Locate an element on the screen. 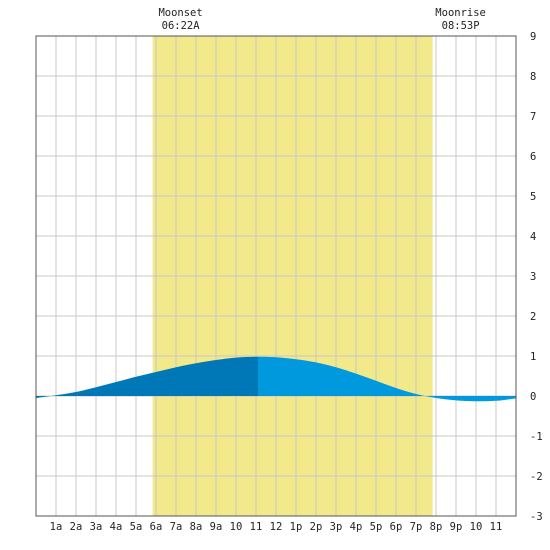  moonset-label: Moonset is located at coordinates (180, 13).